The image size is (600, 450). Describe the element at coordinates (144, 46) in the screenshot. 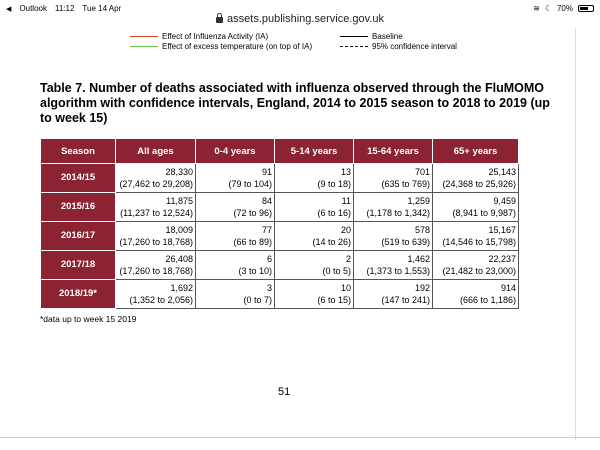

I see `green-line-swatch` at that location.